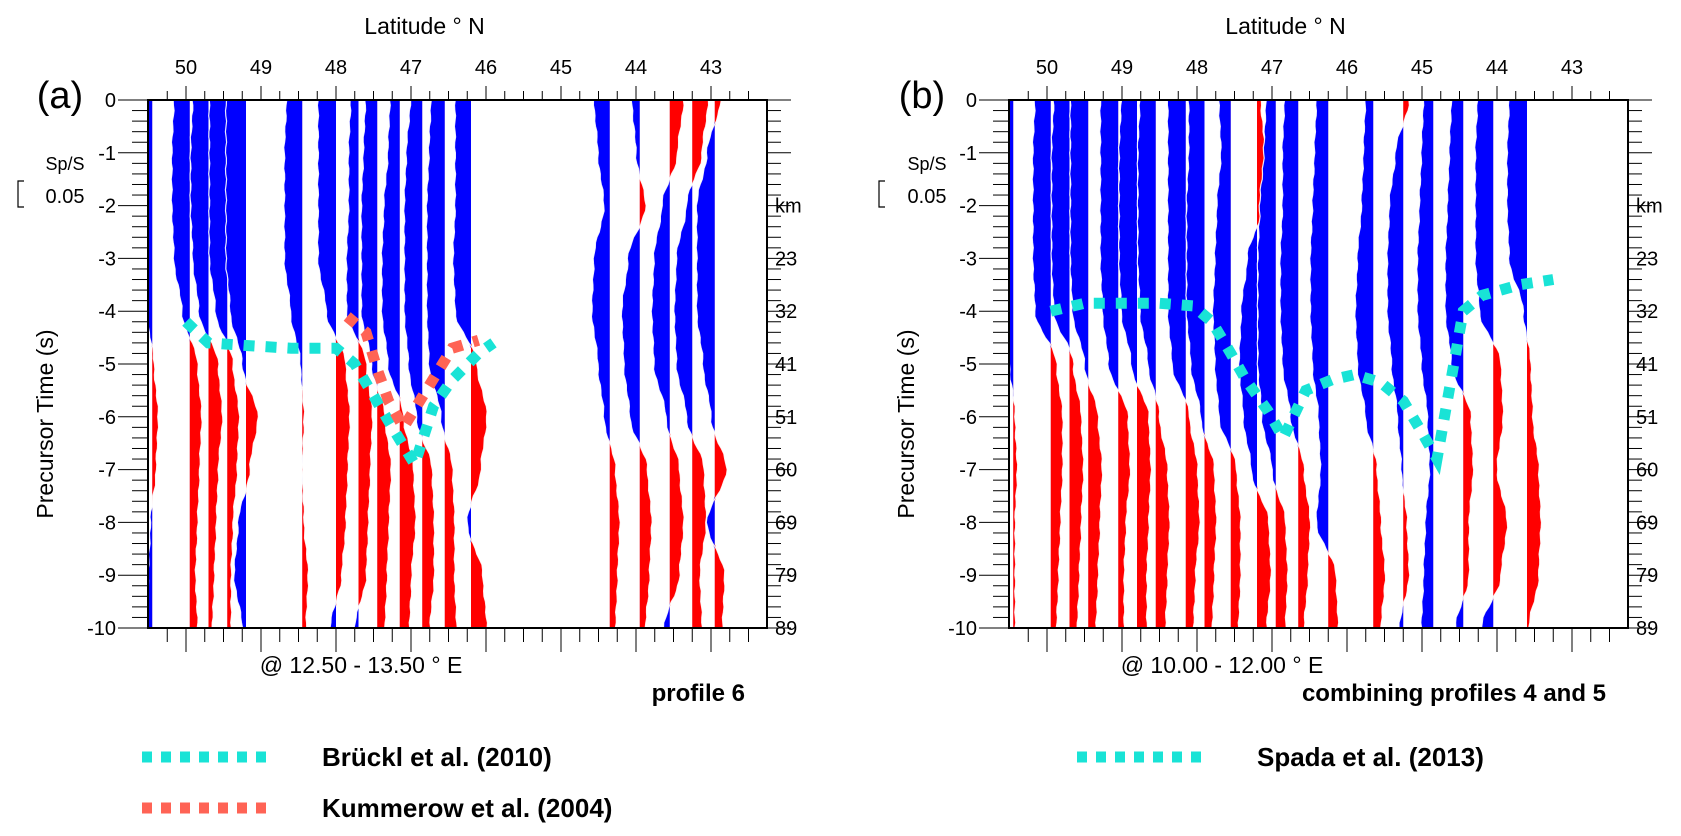 This screenshot has width=1681, height=836. I want to click on x-tick-label: 46, so click(486, 68).